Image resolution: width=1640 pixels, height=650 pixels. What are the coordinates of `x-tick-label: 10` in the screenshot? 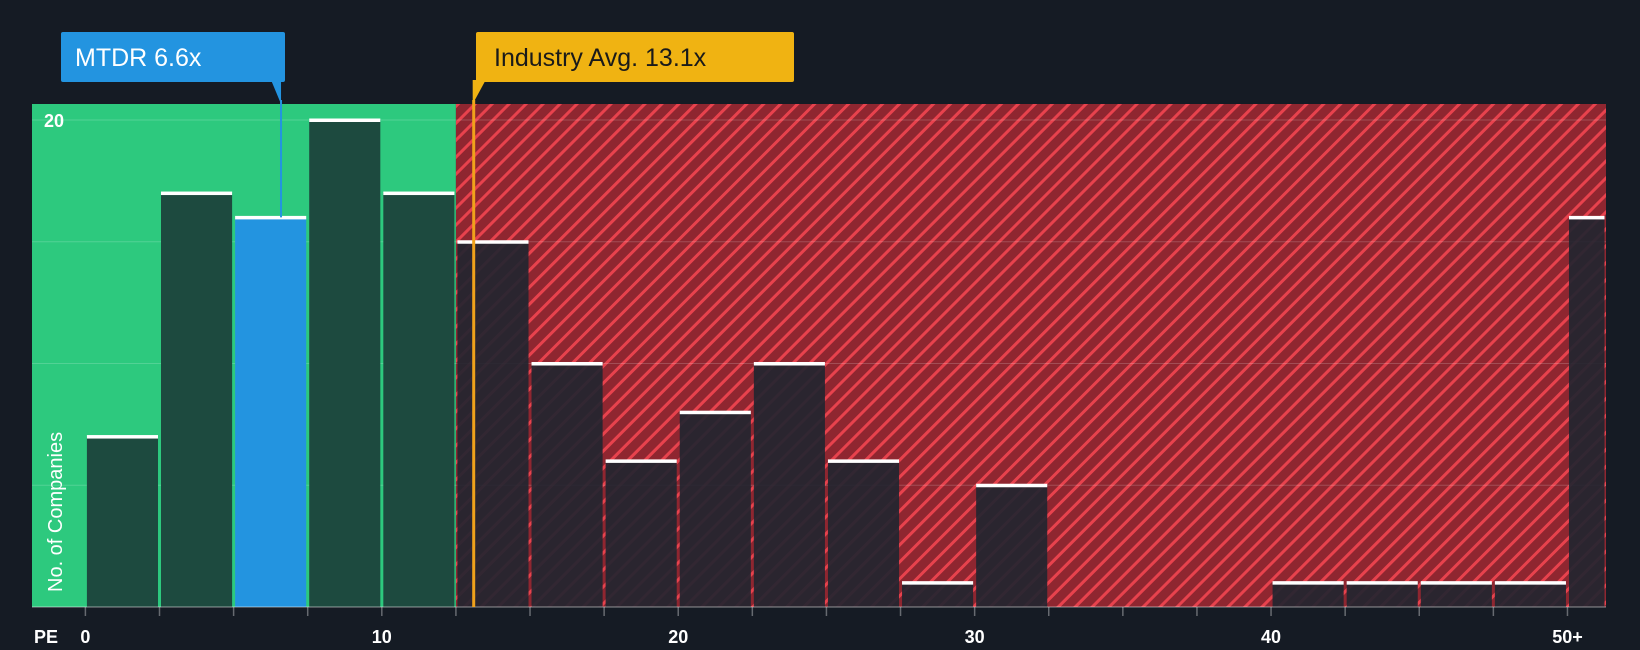 It's located at (382, 637).